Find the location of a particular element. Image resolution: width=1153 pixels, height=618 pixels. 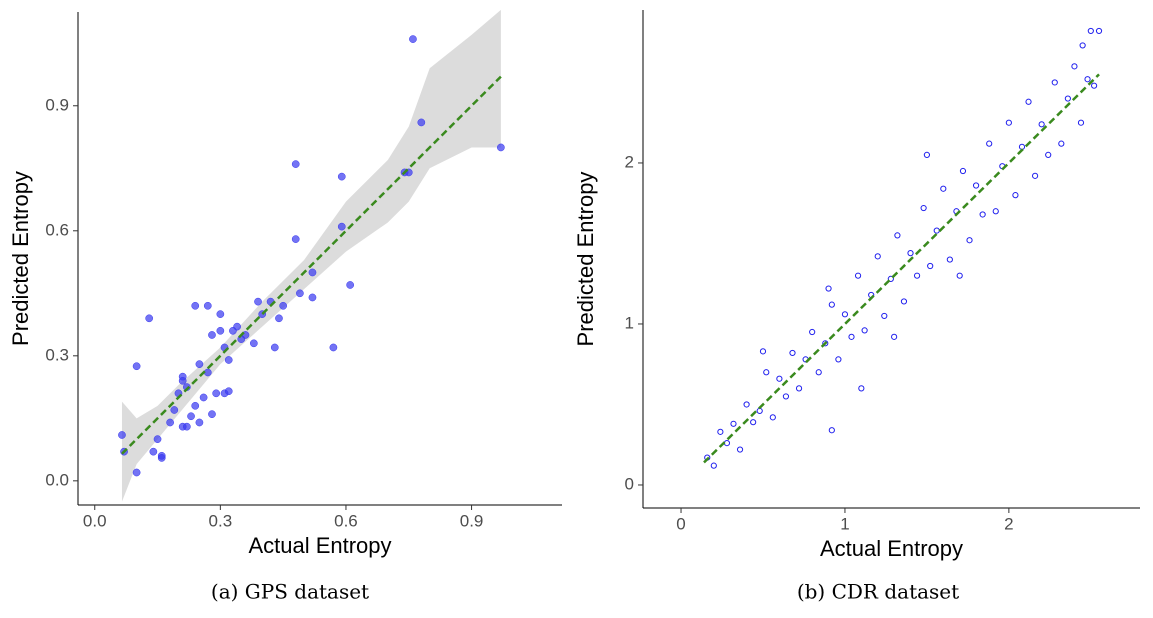

x-tick-label: 1 is located at coordinates (844, 523).